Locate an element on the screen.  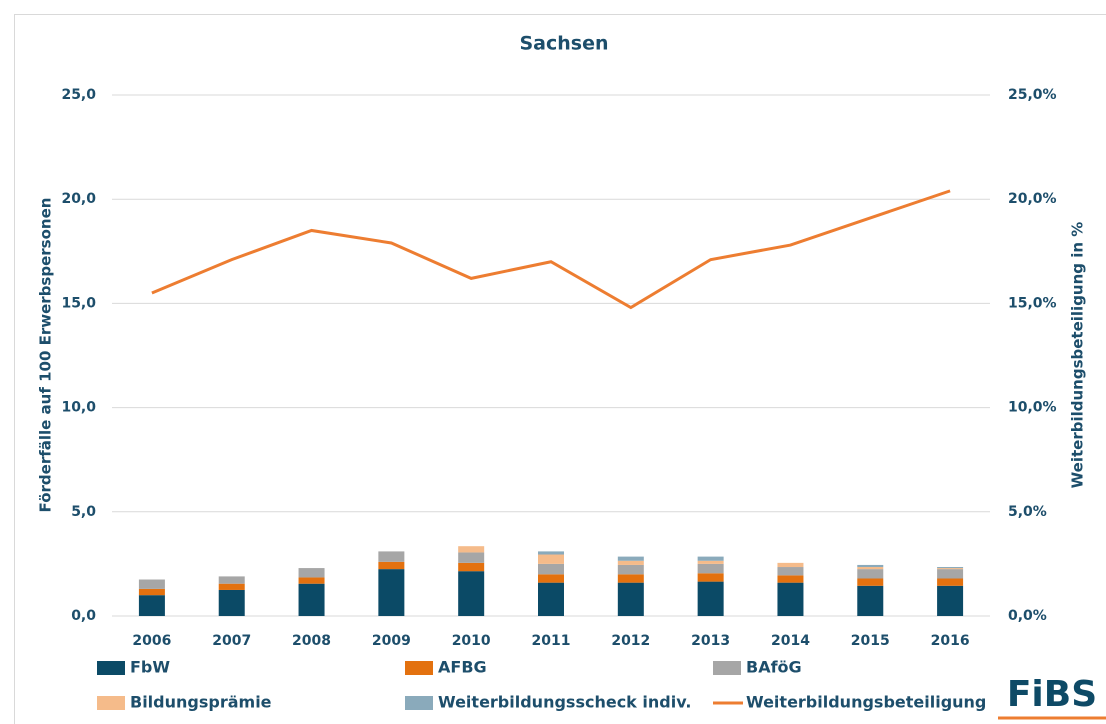
x-tick-label: 2007 is located at coordinates (231, 641).